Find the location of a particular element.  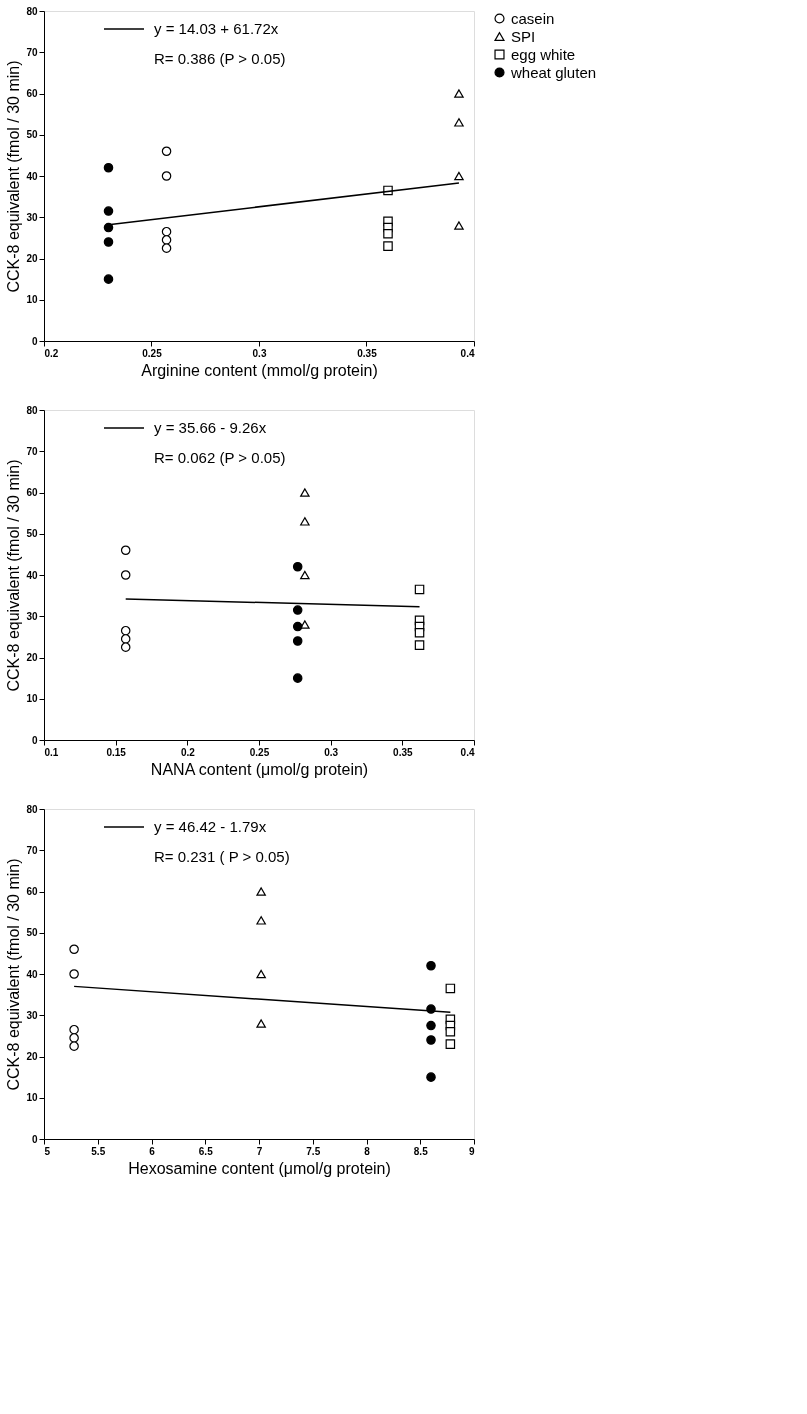

annotation: y = 14.03 + 61.72x is located at coordinates (216, 28).